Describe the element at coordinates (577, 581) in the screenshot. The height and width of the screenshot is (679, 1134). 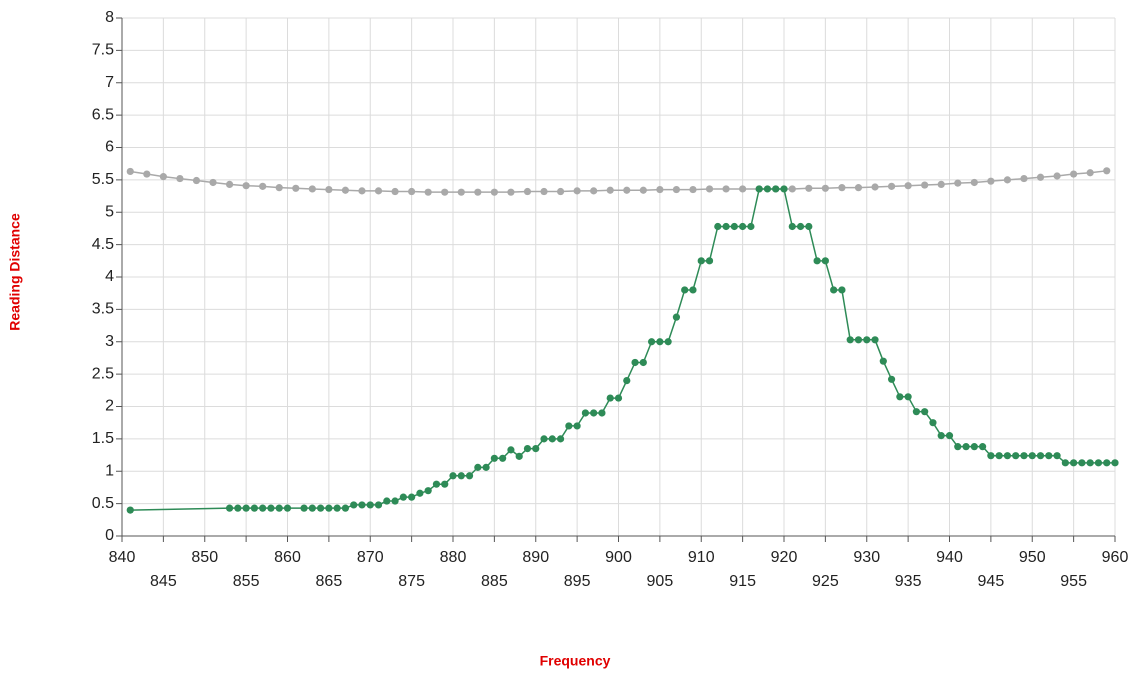
I see `x-tick-label: 895` at that location.